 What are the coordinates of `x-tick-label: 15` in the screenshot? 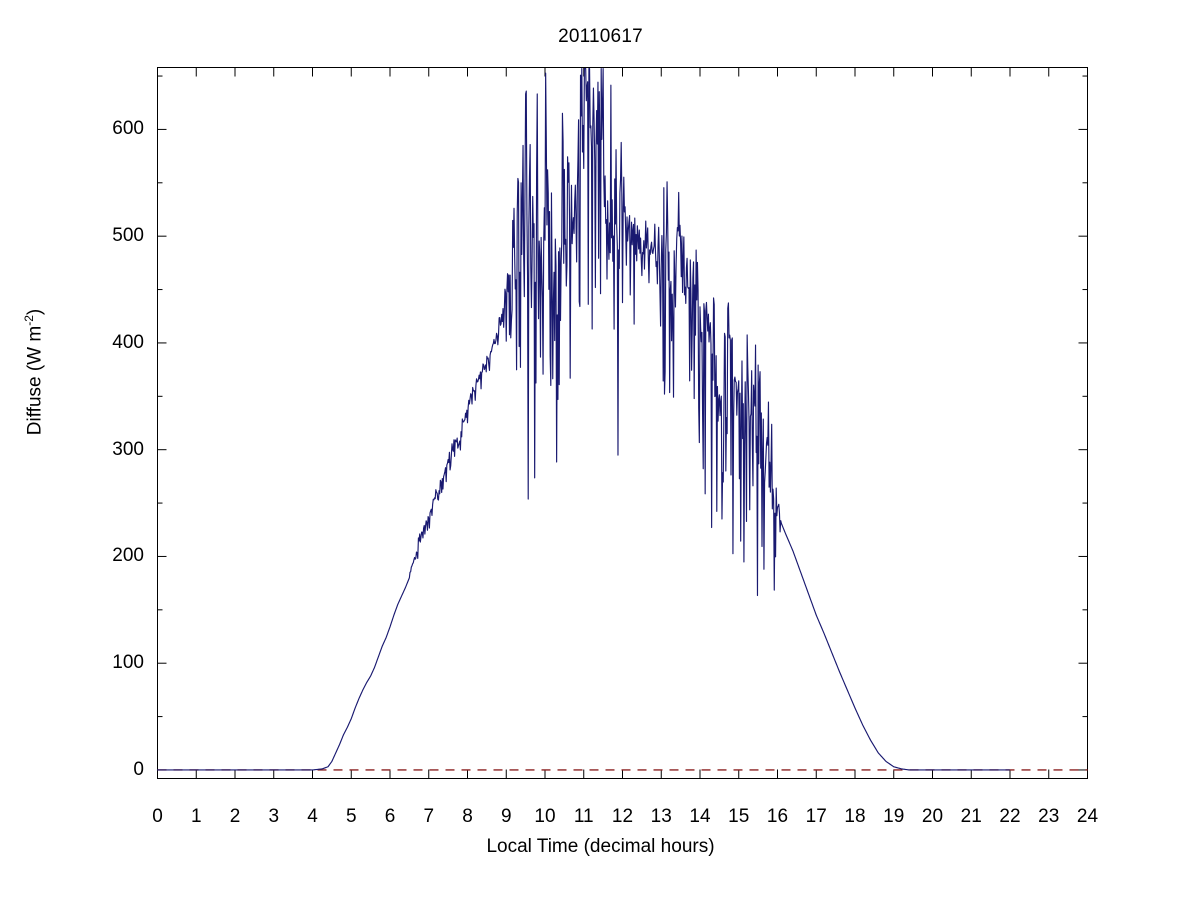 It's located at (739, 816).